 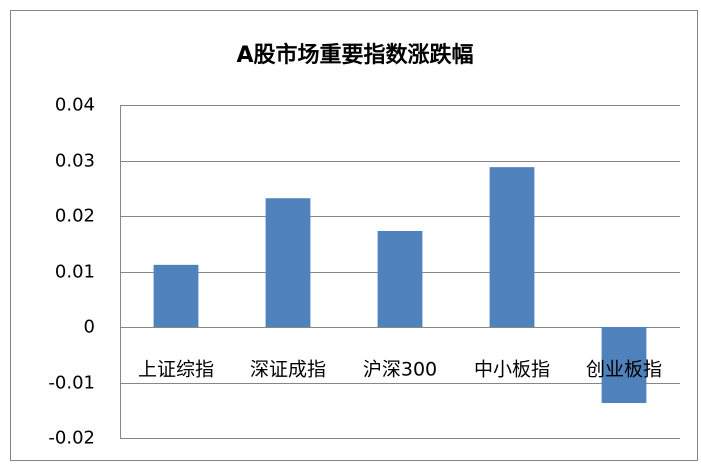 I want to click on y-tick-label: 0, so click(x=89, y=327).